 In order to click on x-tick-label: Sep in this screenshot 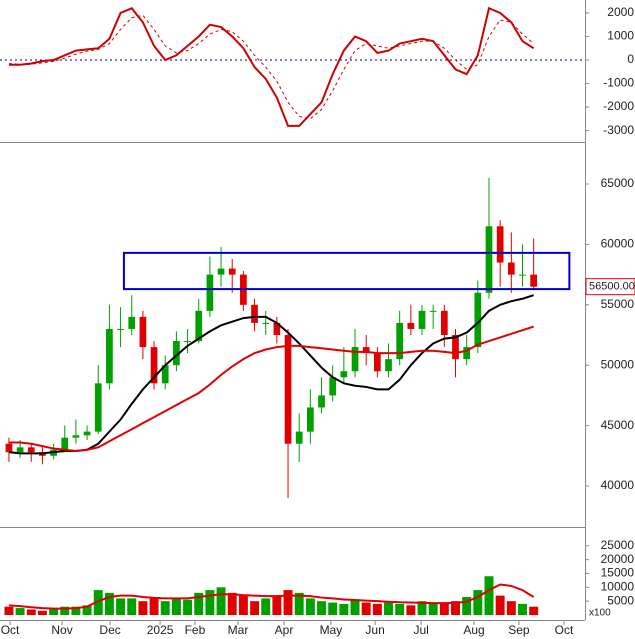, I will do `click(519, 630)`.